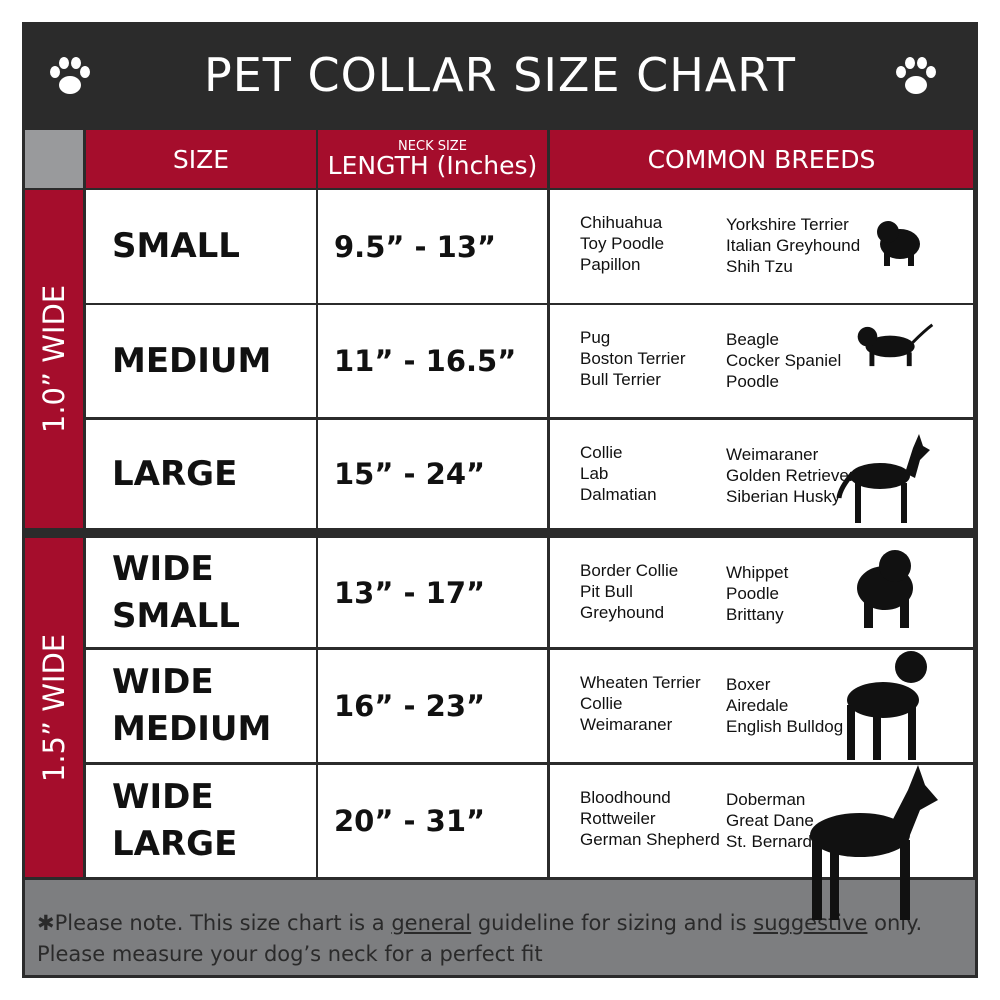  Describe the element at coordinates (201, 706) in the screenshot. I see `size-cell: WIDE MEDIUM` at that location.